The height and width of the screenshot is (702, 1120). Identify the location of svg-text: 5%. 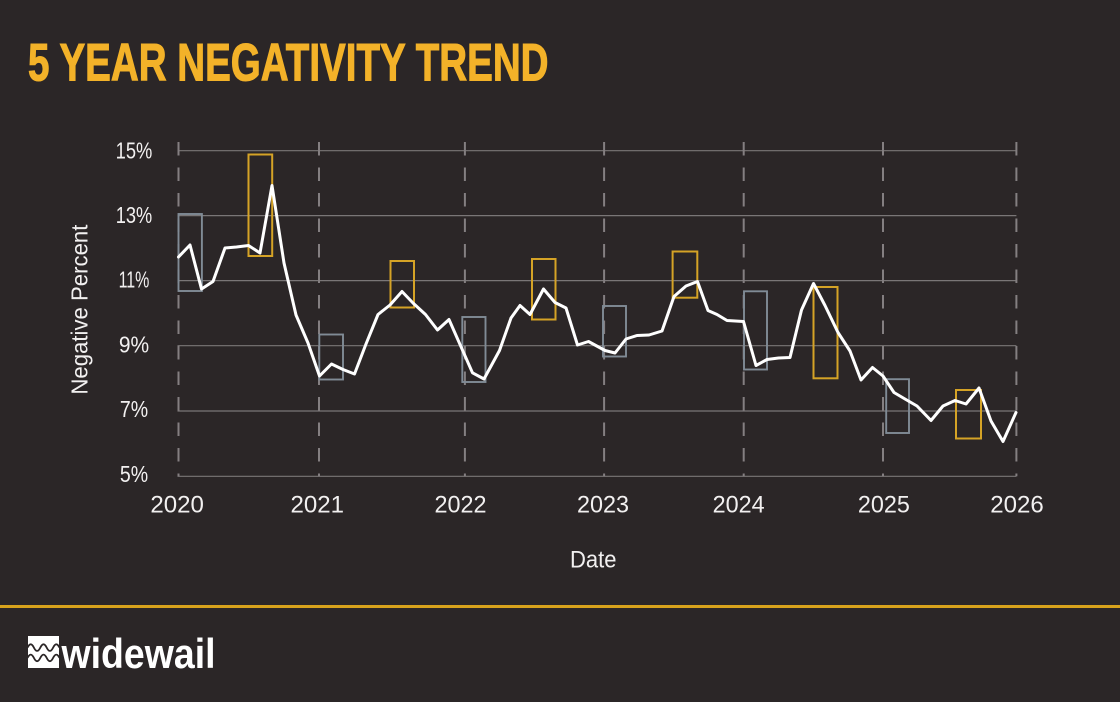
(134, 474).